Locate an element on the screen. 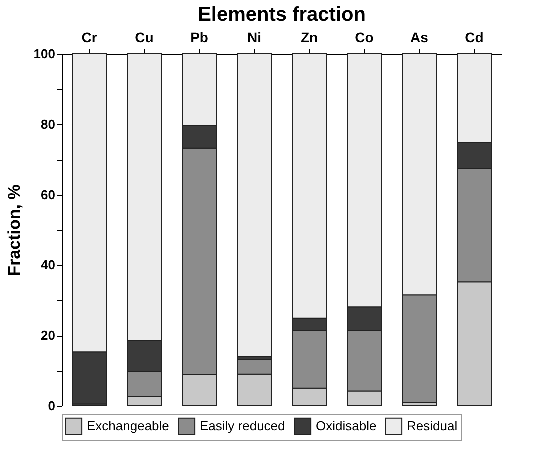 This screenshot has width=546, height=462. chart-title: Elements fraction is located at coordinates (282, 15).